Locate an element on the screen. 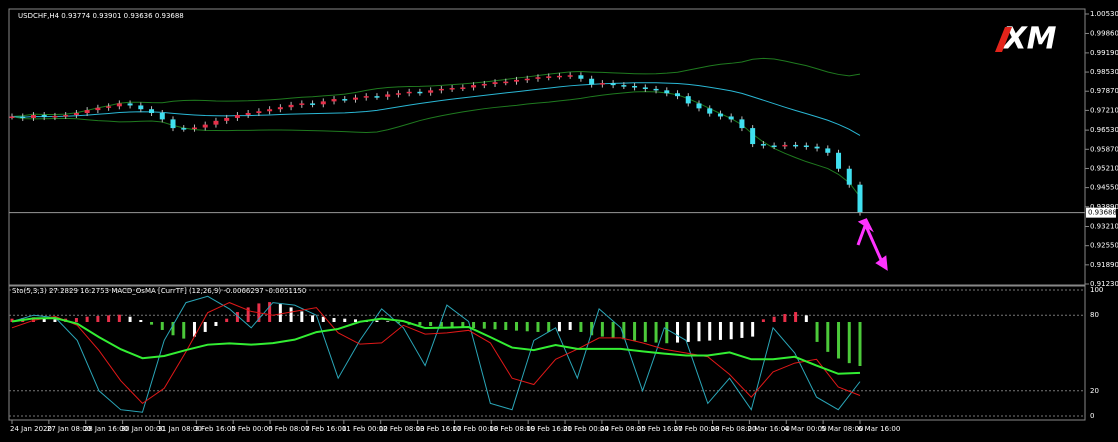  x-tick-label: 30 Jan 00:00 is located at coordinates (143, 429).